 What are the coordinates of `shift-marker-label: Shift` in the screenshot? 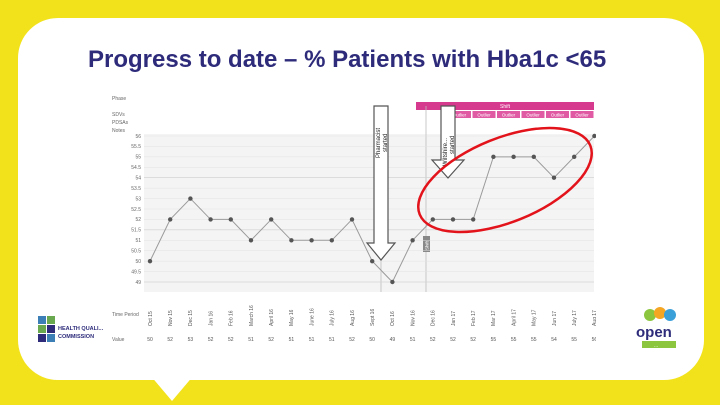 It's located at (427, 245).